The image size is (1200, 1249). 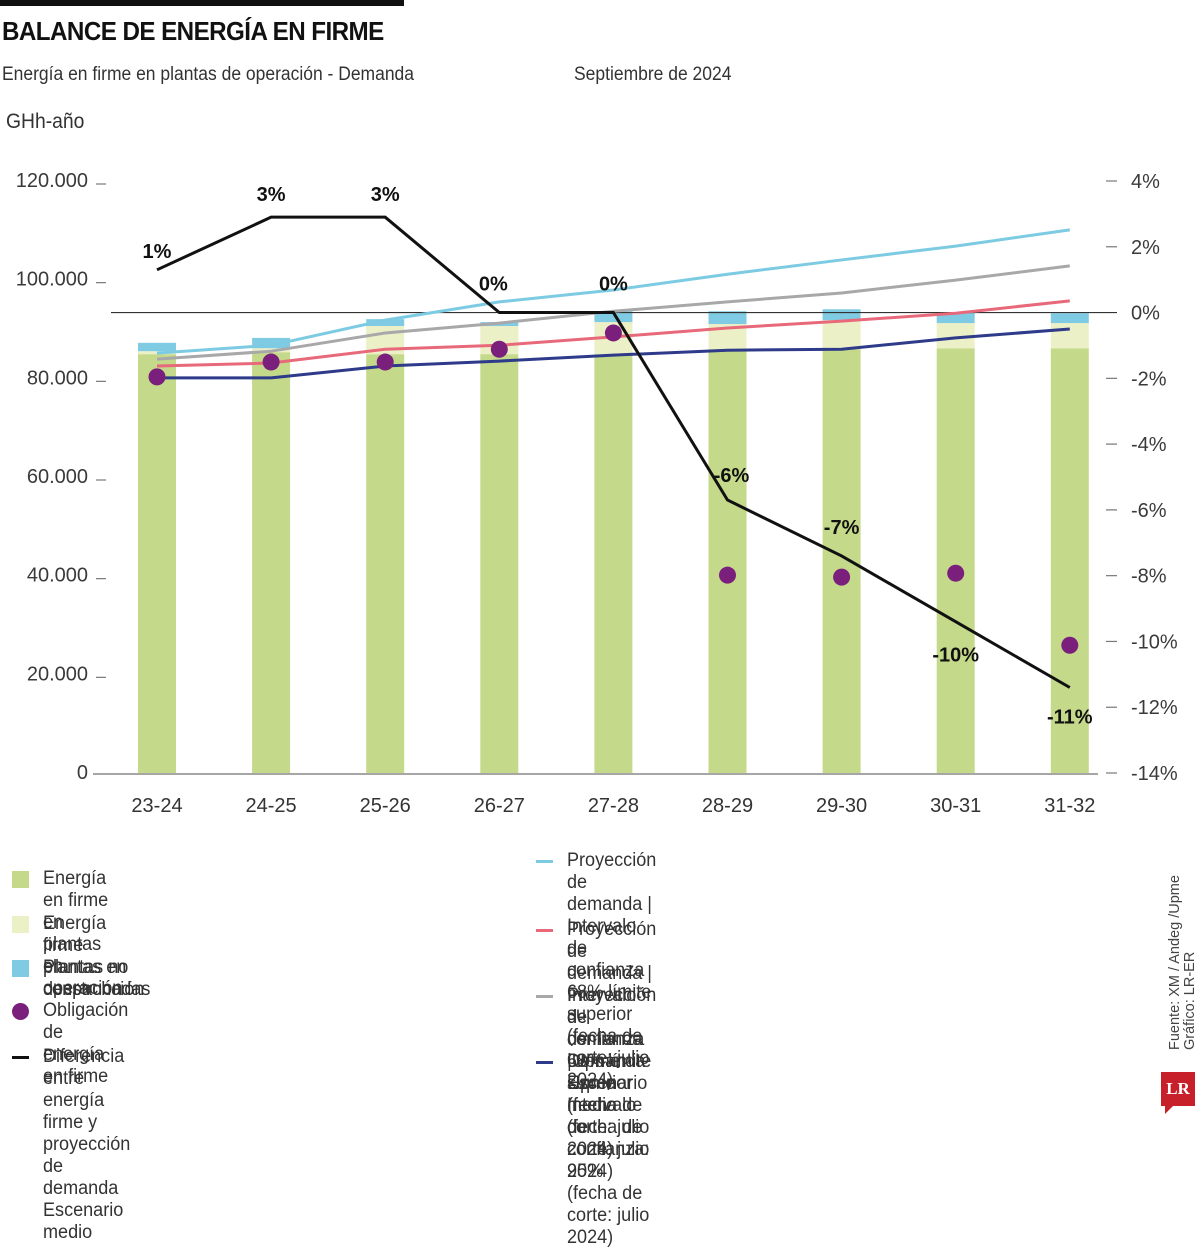 I want to click on legend-item: Energía en firme en plantas en operación, so click(x=69, y=934).